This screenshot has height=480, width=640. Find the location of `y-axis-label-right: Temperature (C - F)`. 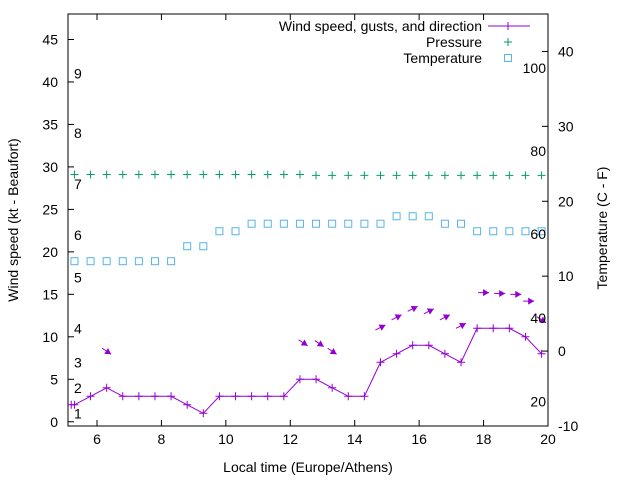

y-axis-label-right: Temperature (C - F) is located at coordinates (602, 228).